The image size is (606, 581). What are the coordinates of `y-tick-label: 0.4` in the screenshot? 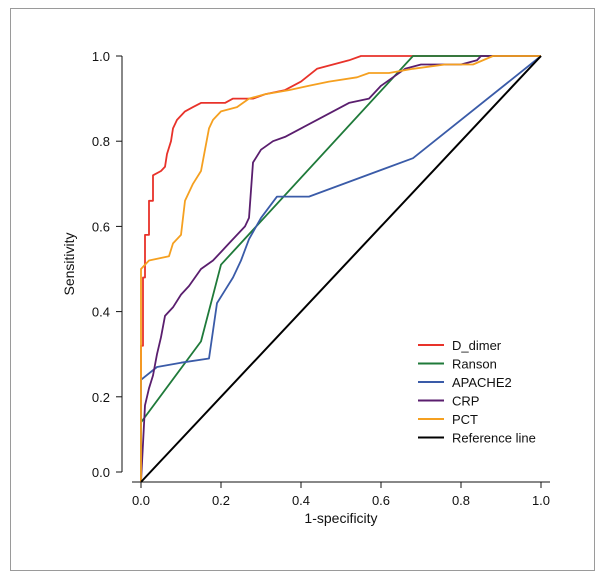 It's located at (101, 312).